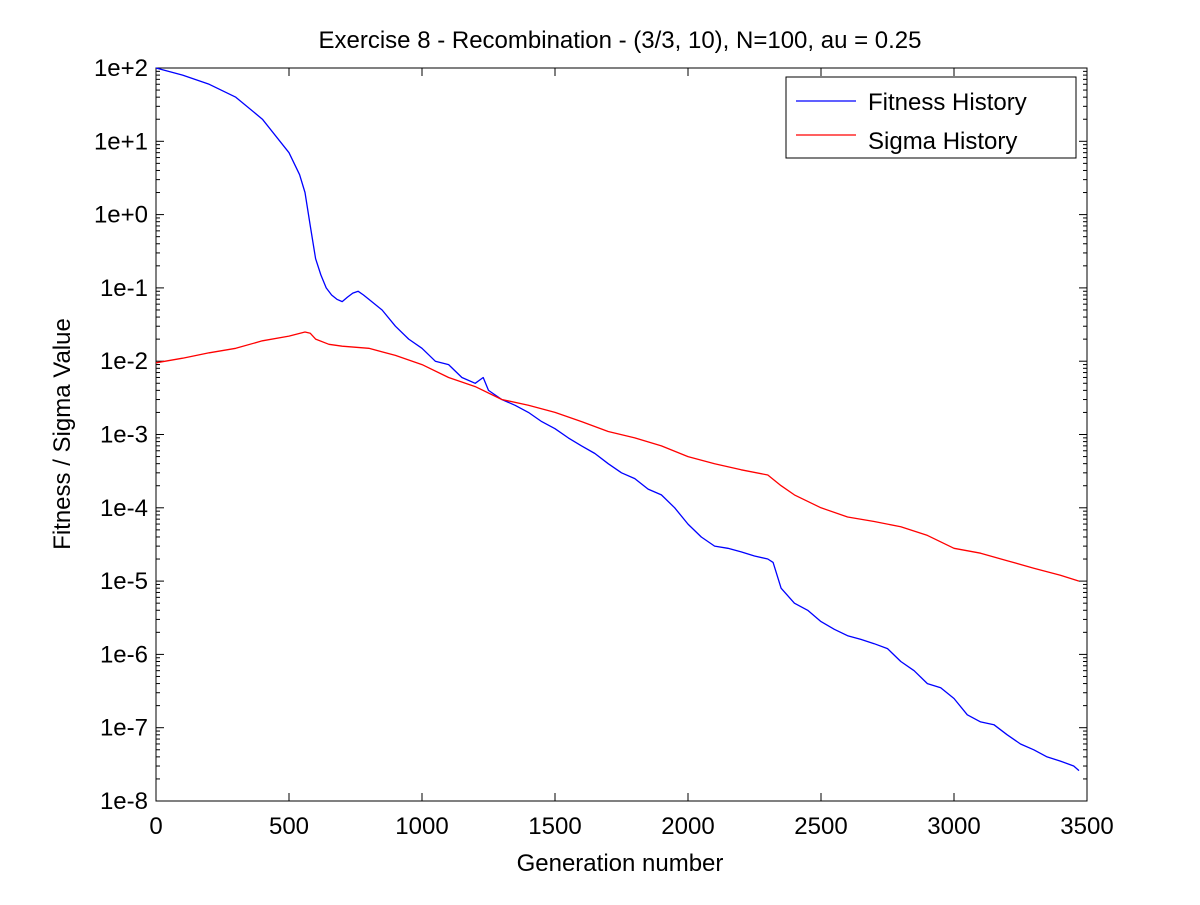 Image resolution: width=1200 pixels, height=905 pixels. Describe the element at coordinates (620, 863) in the screenshot. I see `x-axis-label: Generation number` at that location.